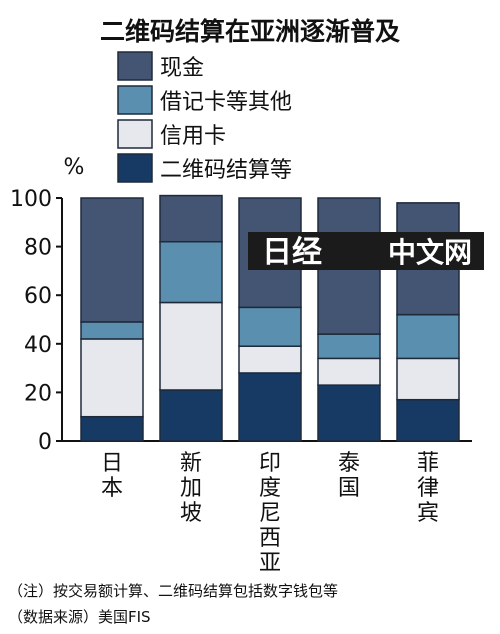  Describe the element at coordinates (292, 252) in the screenshot. I see `watermark-logo: 日经` at that location.